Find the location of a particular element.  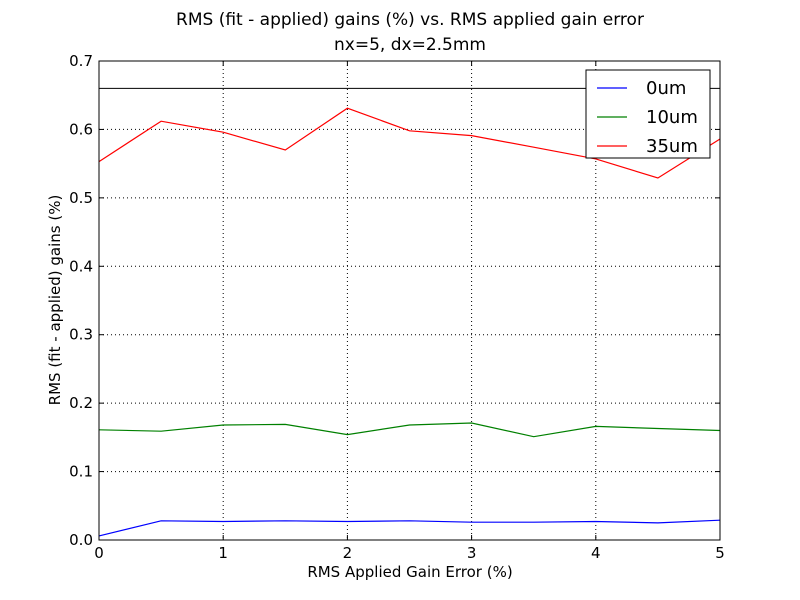

y-tick-label: 0.0 is located at coordinates (81, 540).